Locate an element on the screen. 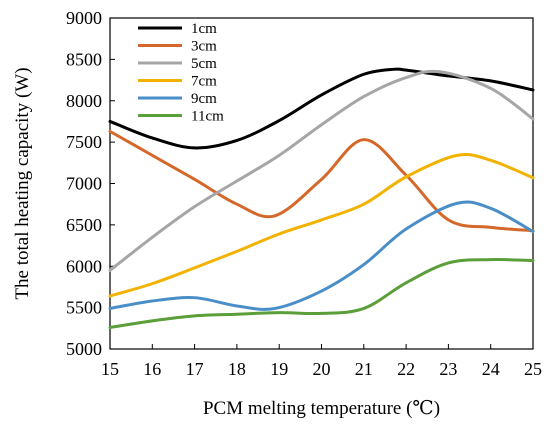 This screenshot has width=550, height=431. x-tick-label: 25 is located at coordinates (533, 369).